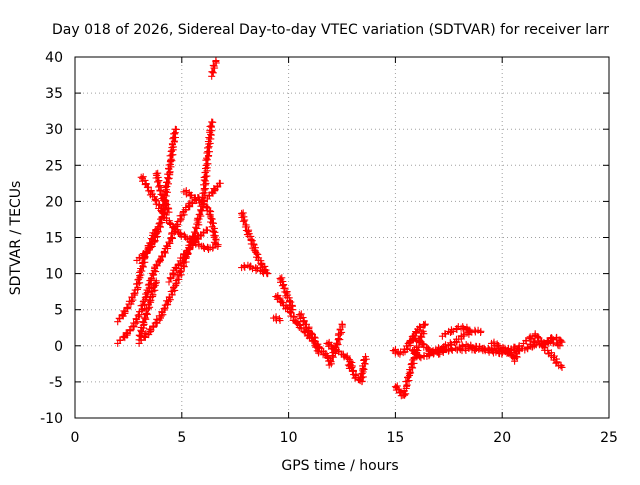 The height and width of the screenshot is (485, 640). I want to click on series-track-j, so click(213, 191).